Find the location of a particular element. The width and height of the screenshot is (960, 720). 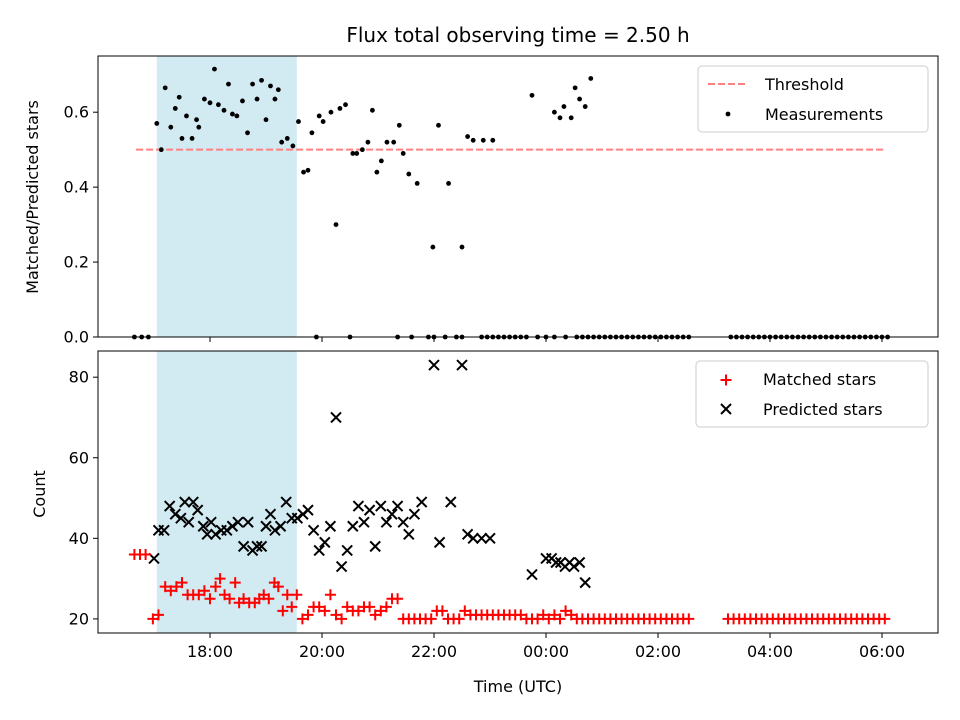

legend-measurements-swatch is located at coordinates (728, 114).